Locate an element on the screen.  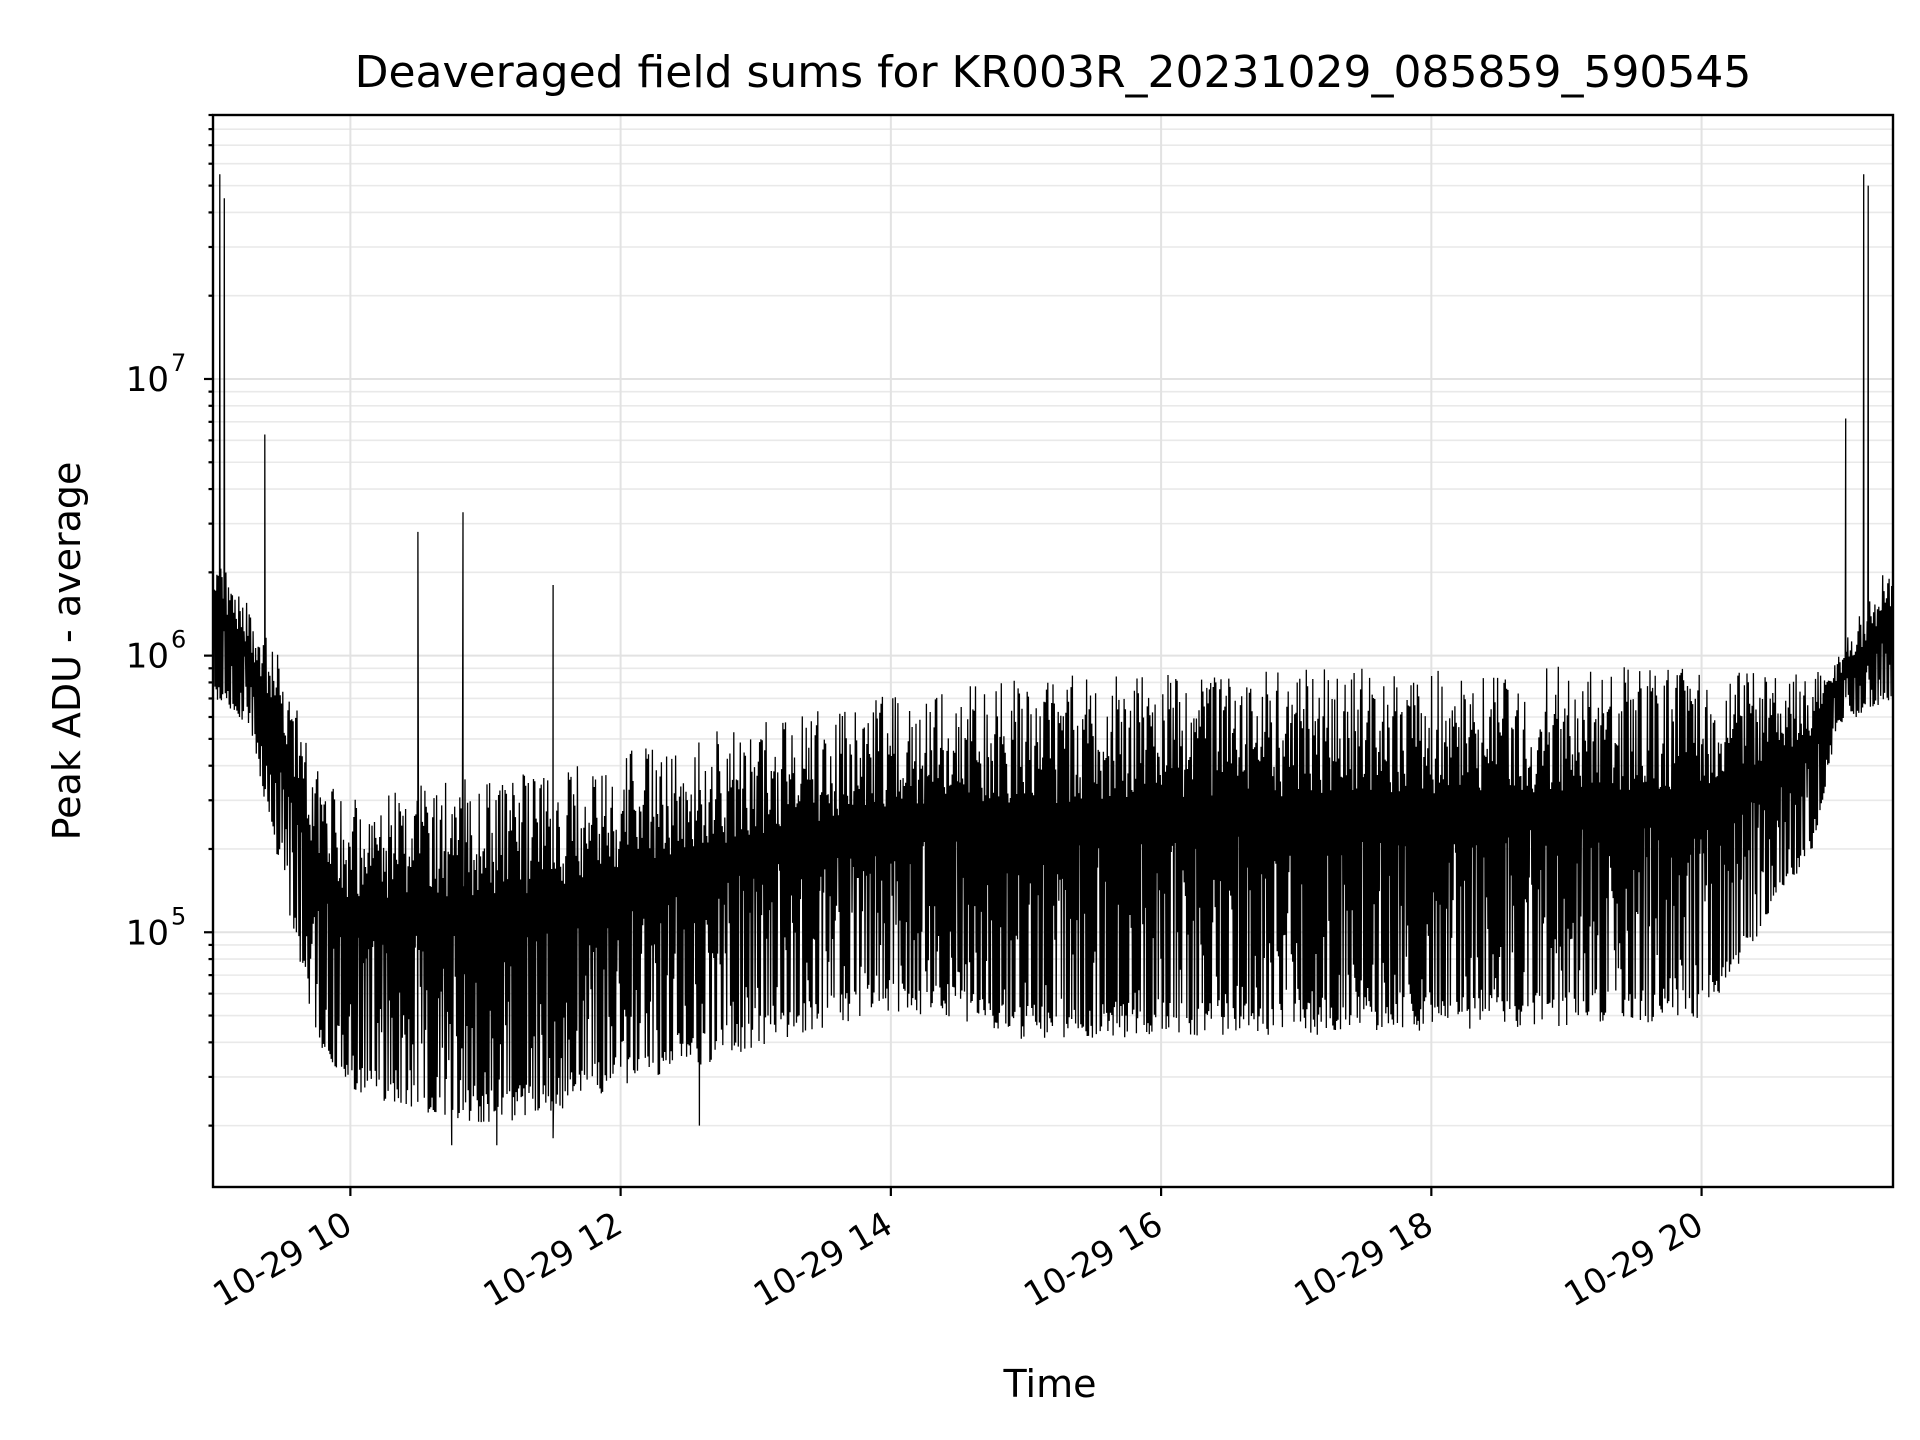
y-tick-exponent: 6 is located at coordinates (178, 640).